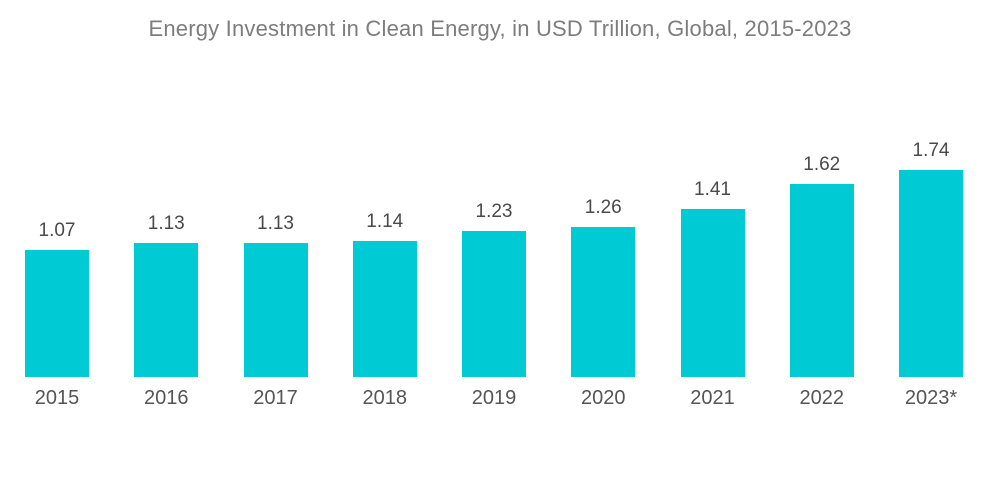 Image resolution: width=1000 pixels, height=504 pixels. Describe the element at coordinates (603, 398) in the screenshot. I see `x-axis-label: 2020` at that location.